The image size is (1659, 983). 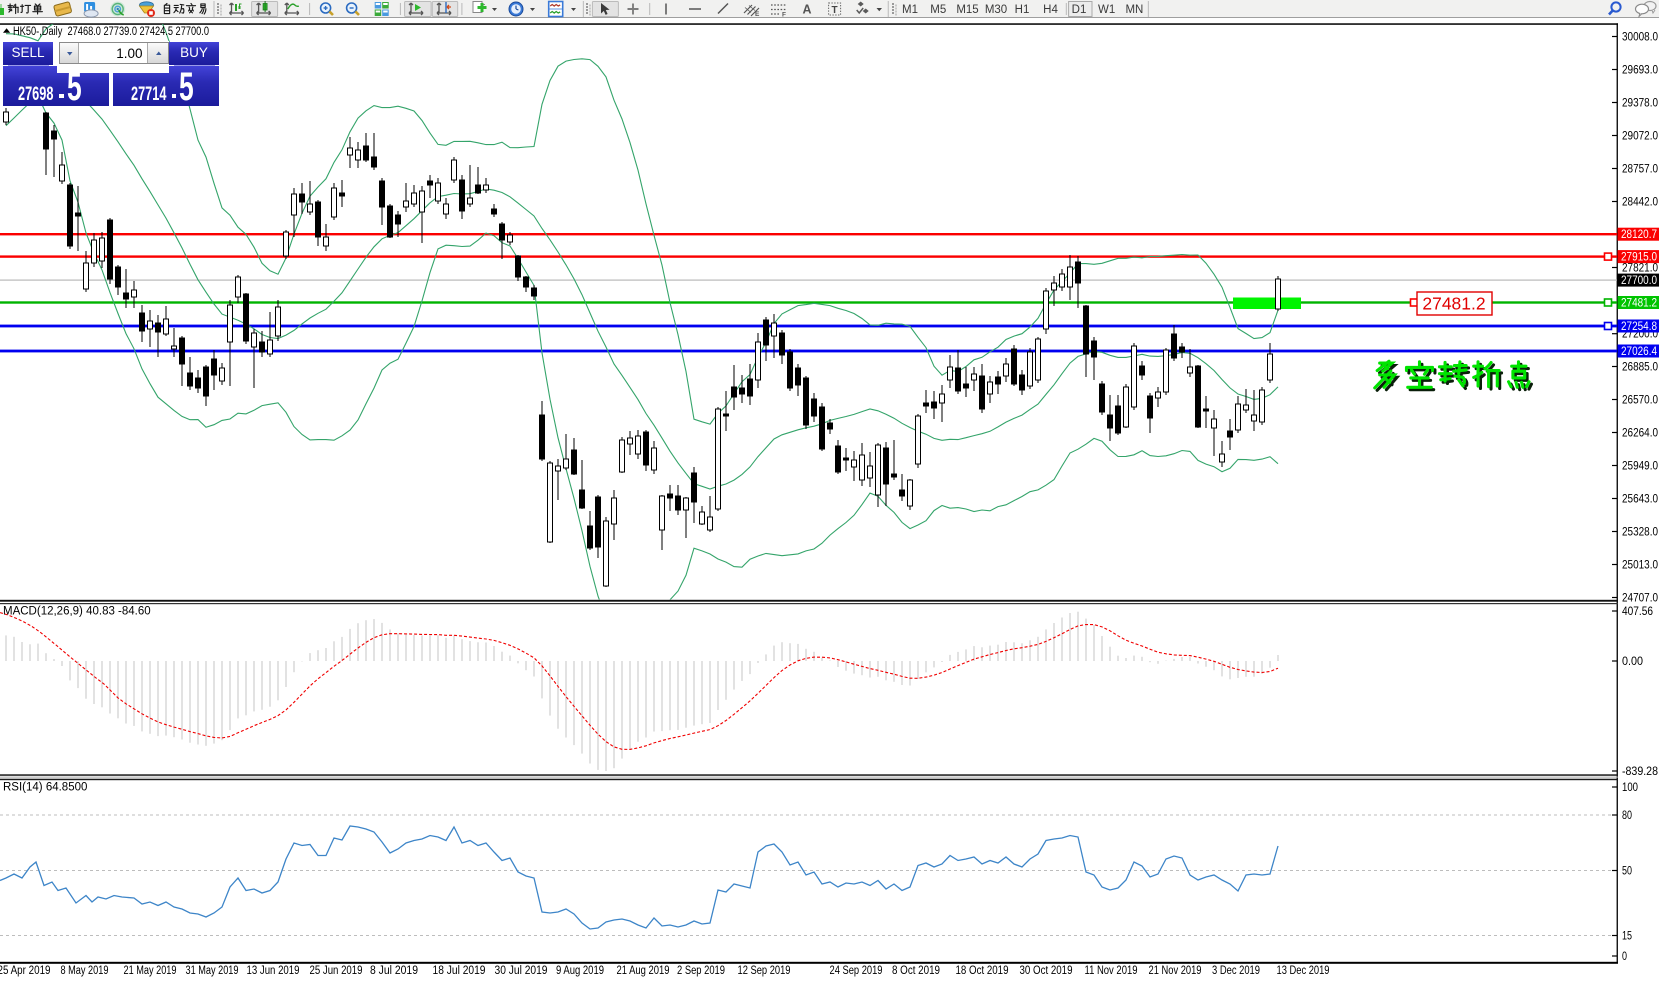 I want to click on svg-text: F, so click(x=784, y=15).